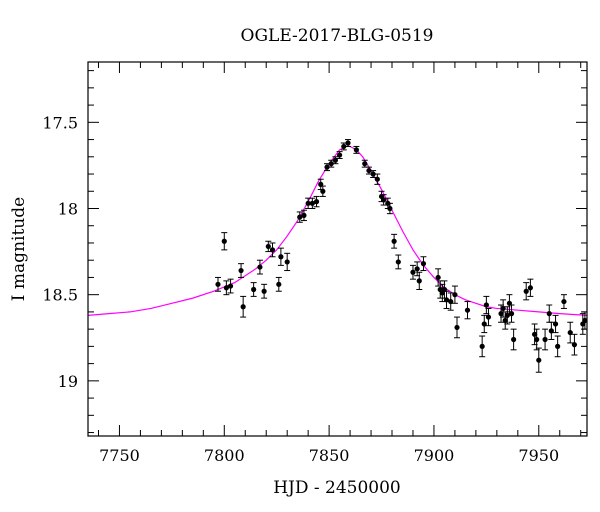 Image resolution: width=600 pixels, height=512 pixels. Describe the element at coordinates (60, 252) in the screenshot. I see `y-tick-labels: 17.5 18 18.5 19` at that location.